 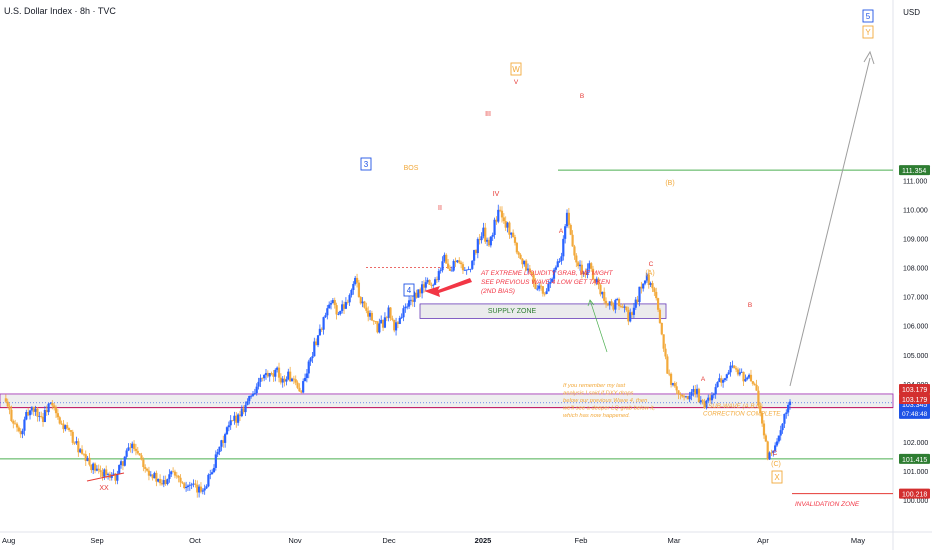 What do you see at coordinates (915, 501) in the screenshot?
I see `price-tick-label: 100.000` at bounding box center [915, 501].